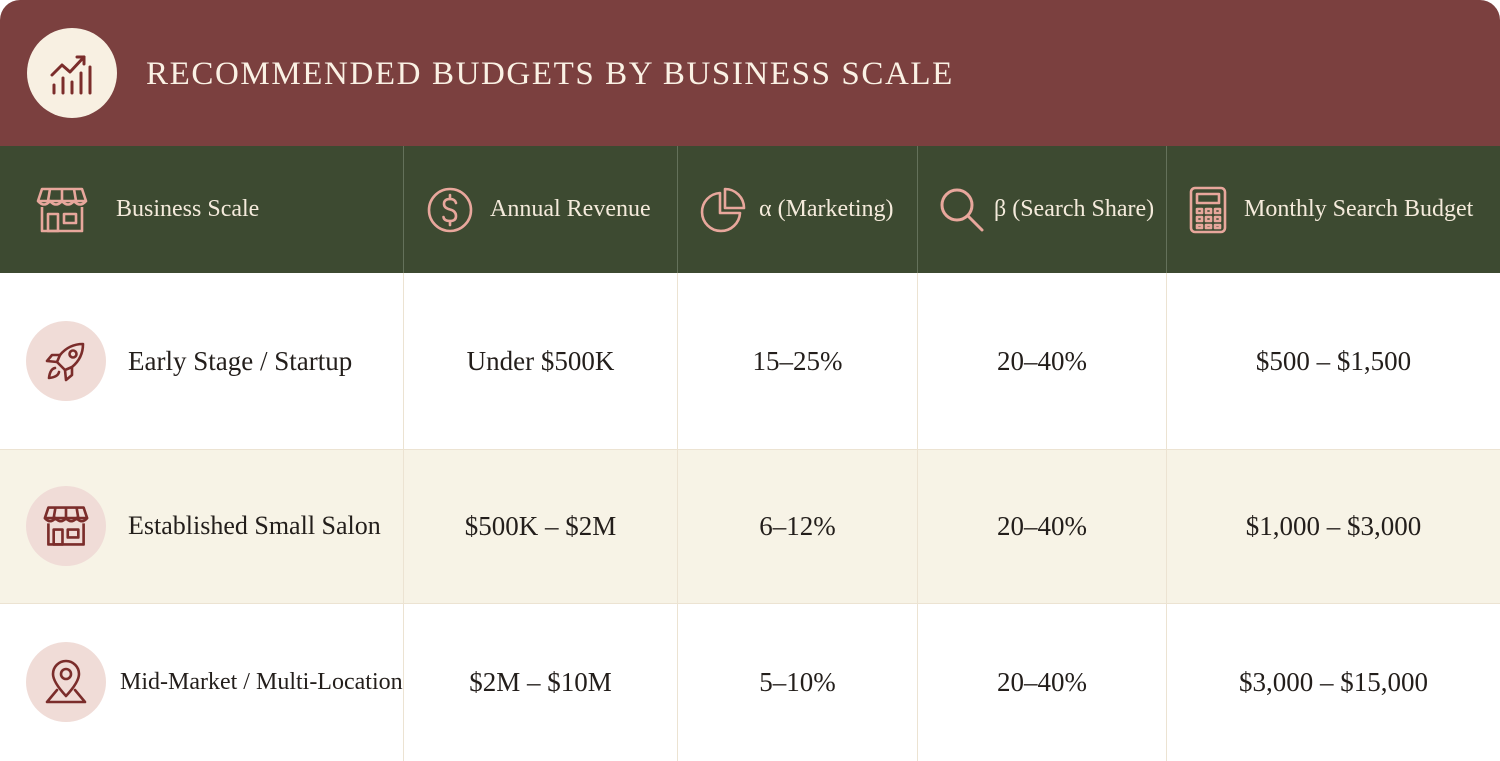  Describe the element at coordinates (1333, 525) in the screenshot. I see `monthly-budget-cell: $1,000 – $3,000` at that location.